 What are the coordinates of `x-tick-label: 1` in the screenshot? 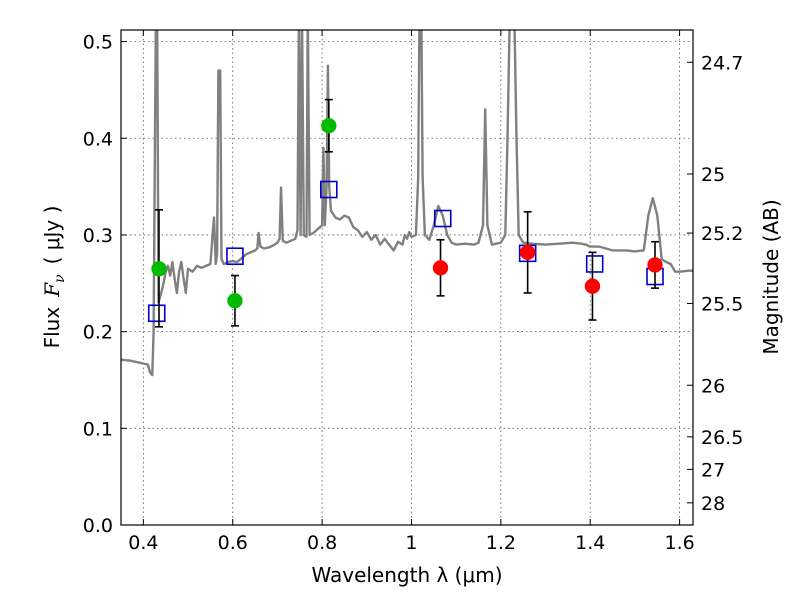 It's located at (411, 543).